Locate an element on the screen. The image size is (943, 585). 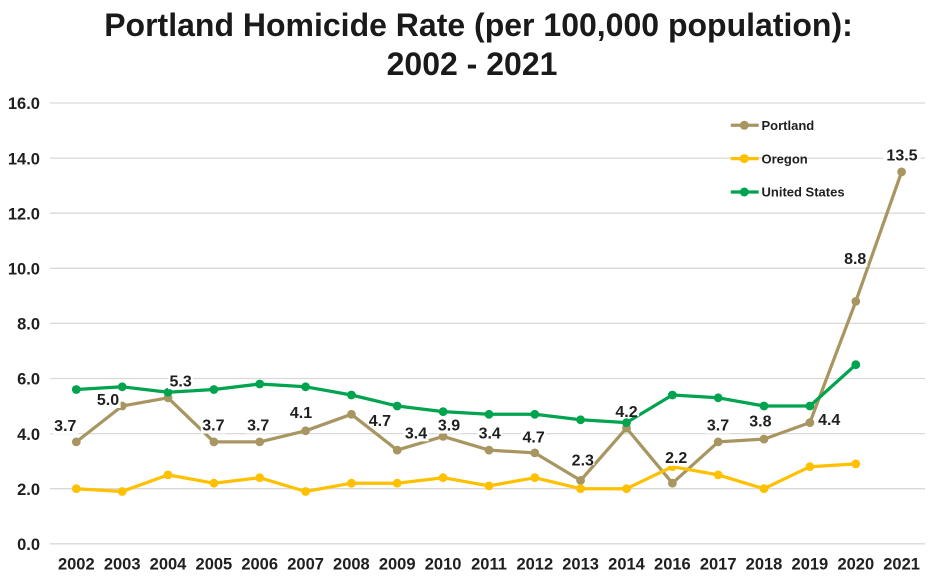
svg-text: 3.8 is located at coordinates (760, 422).